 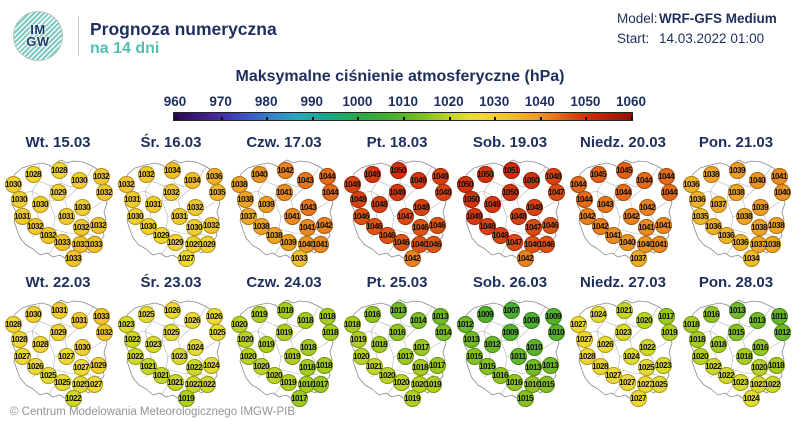 I want to click on day-label: Sob. 19.03, so click(x=510, y=142).